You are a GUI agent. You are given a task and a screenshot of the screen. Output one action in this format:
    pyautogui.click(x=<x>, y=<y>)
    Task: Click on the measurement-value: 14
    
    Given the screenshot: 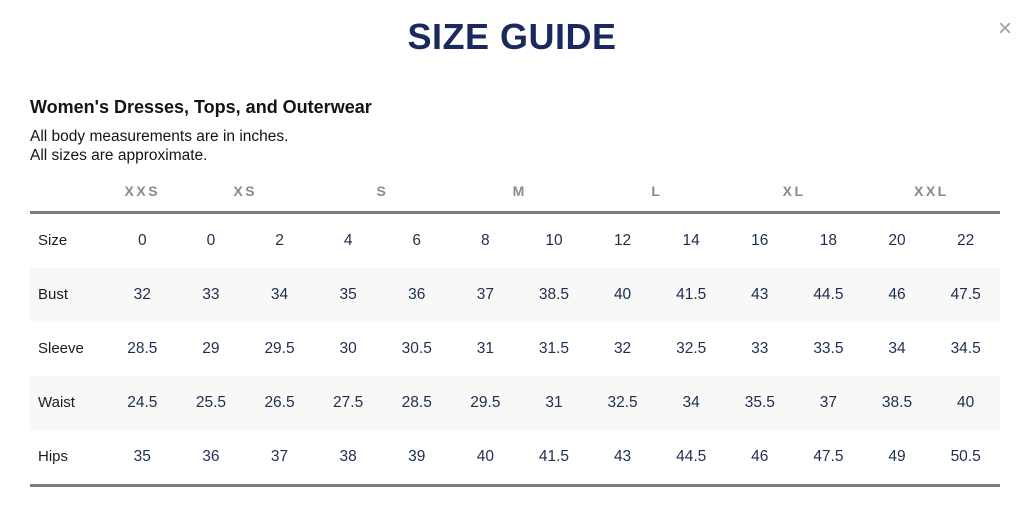 What is the action you would take?
    pyautogui.click(x=691, y=240)
    